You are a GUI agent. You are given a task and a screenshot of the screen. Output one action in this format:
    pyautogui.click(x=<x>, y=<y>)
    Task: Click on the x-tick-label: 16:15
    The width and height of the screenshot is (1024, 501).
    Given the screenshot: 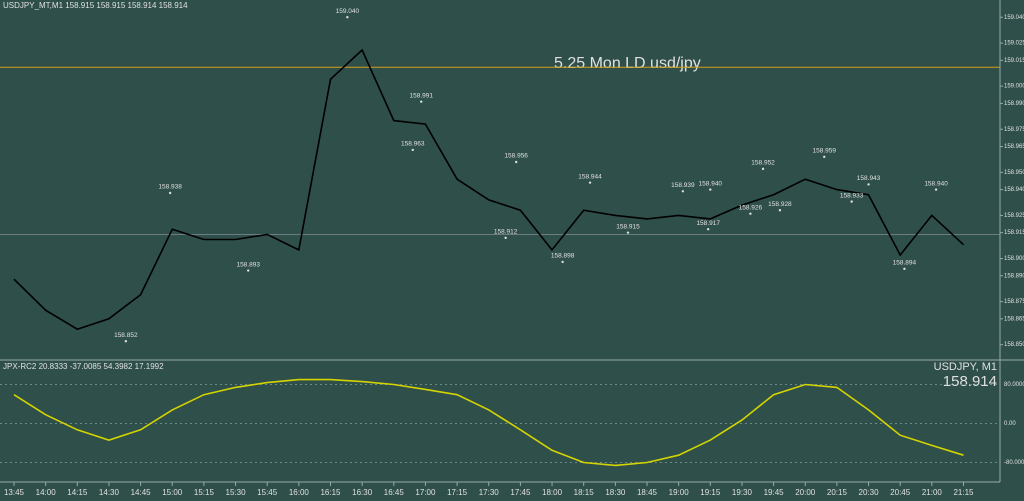 What is the action you would take?
    pyautogui.click(x=330, y=492)
    